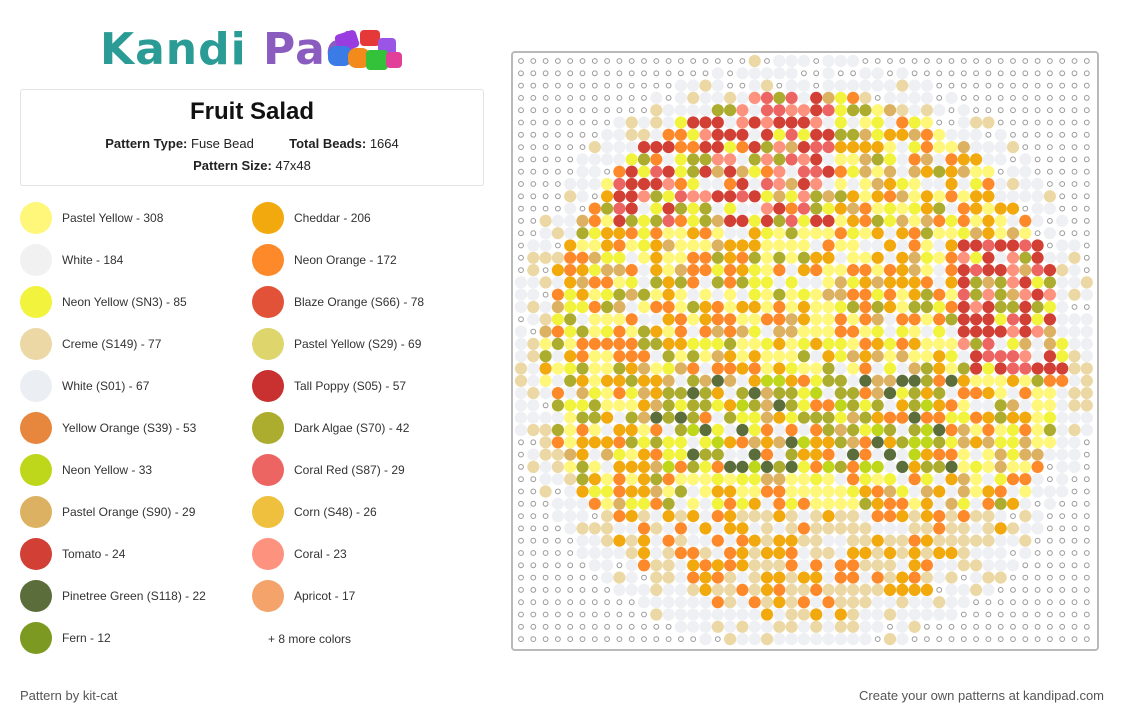 Image resolution: width=1124 pixels, height=720 pixels. Describe the element at coordinates (112, 344) in the screenshot. I see `legend-label: Creme (S149) - 77` at that location.